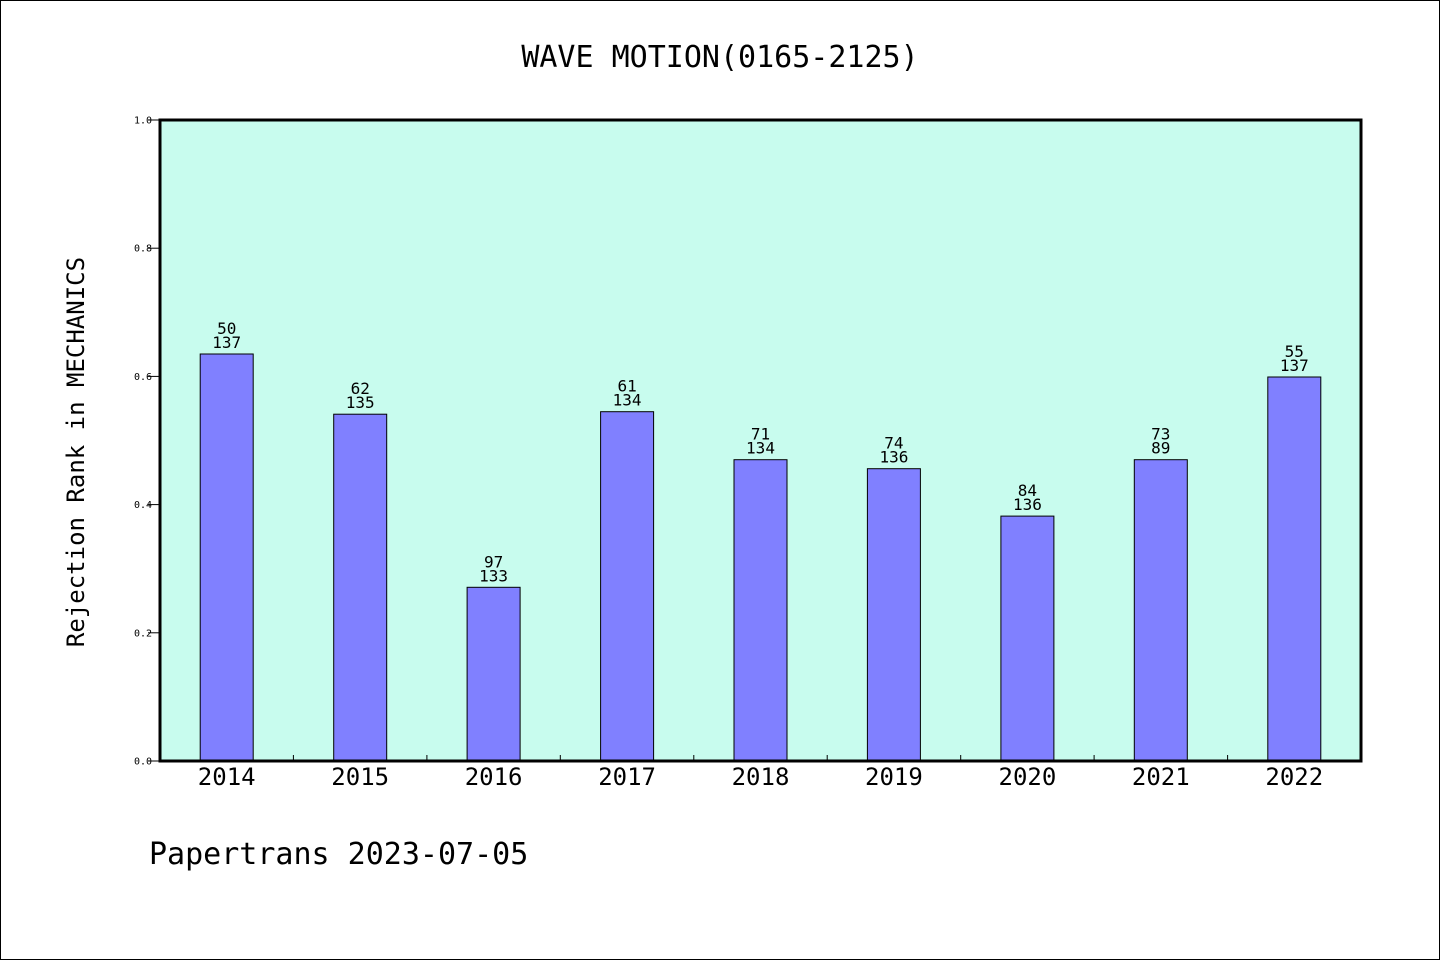 The width and height of the screenshot is (1440, 960). What do you see at coordinates (1028, 777) in the screenshot?
I see `x-tick-label: 2020` at bounding box center [1028, 777].